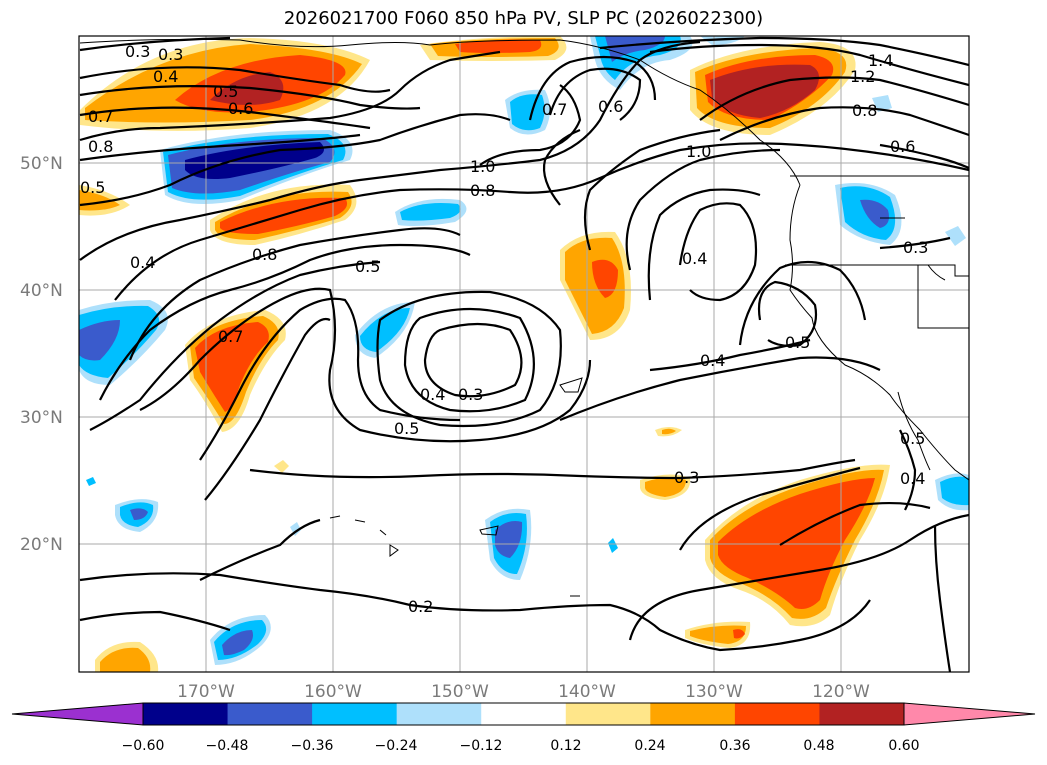  Describe the element at coordinates (41, 291) in the screenshot. I see `lat-label-40n: 40°N` at that location.